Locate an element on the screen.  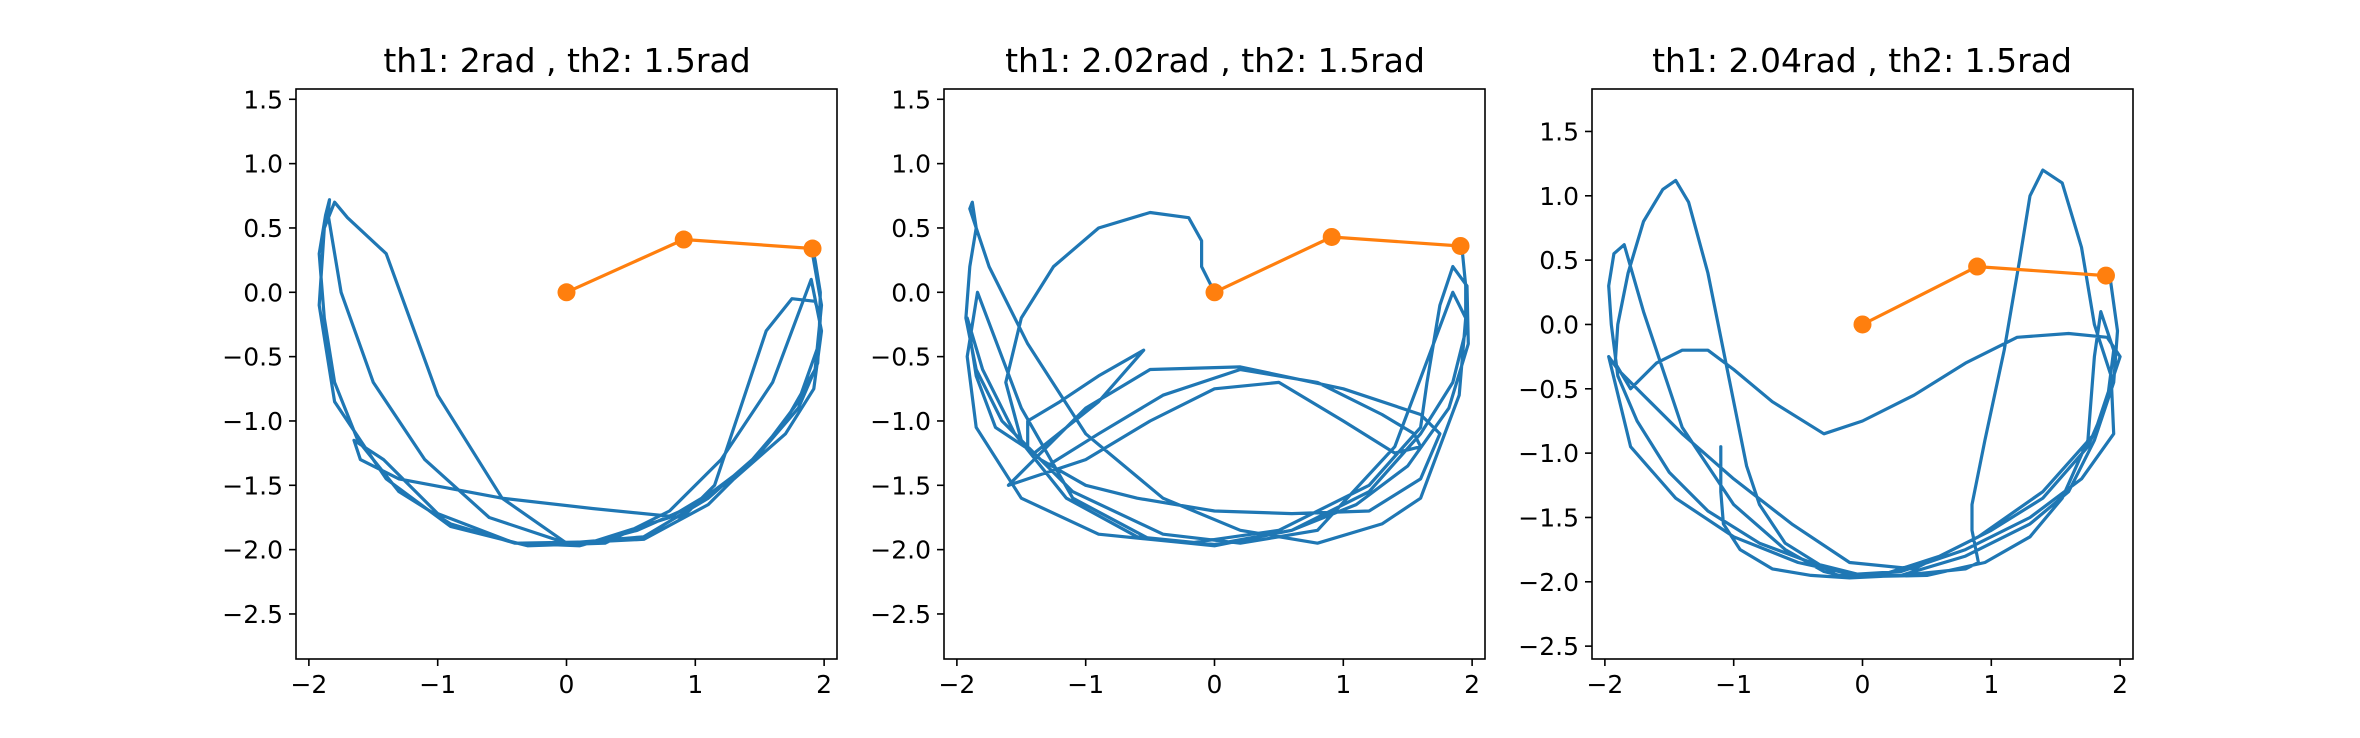
subplot-3-ytick-labels: −2.5 −2.0 −1.5 −1.0 −0.5 0.0 0.5 1.0 1.5 is located at coordinates (1548, 389).